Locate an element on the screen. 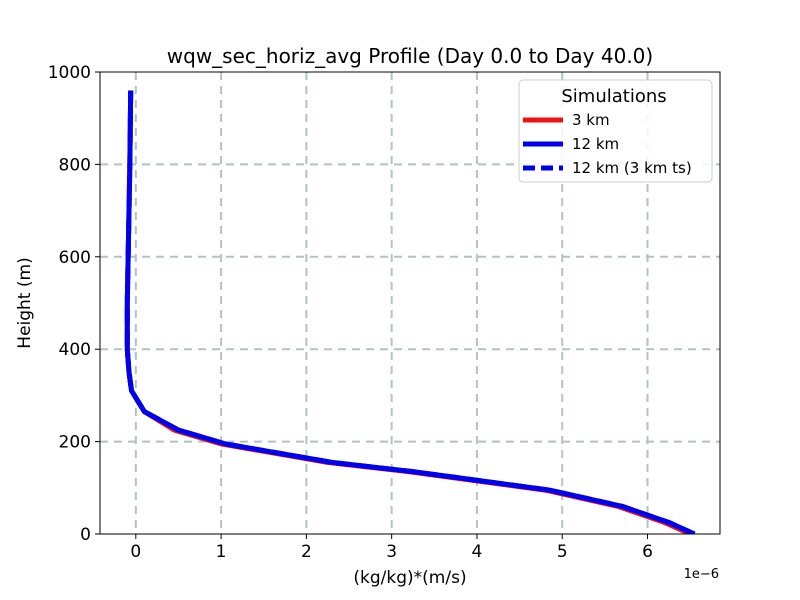 The width and height of the screenshot is (800, 600). y-tick-label: 0 is located at coordinates (85, 535).